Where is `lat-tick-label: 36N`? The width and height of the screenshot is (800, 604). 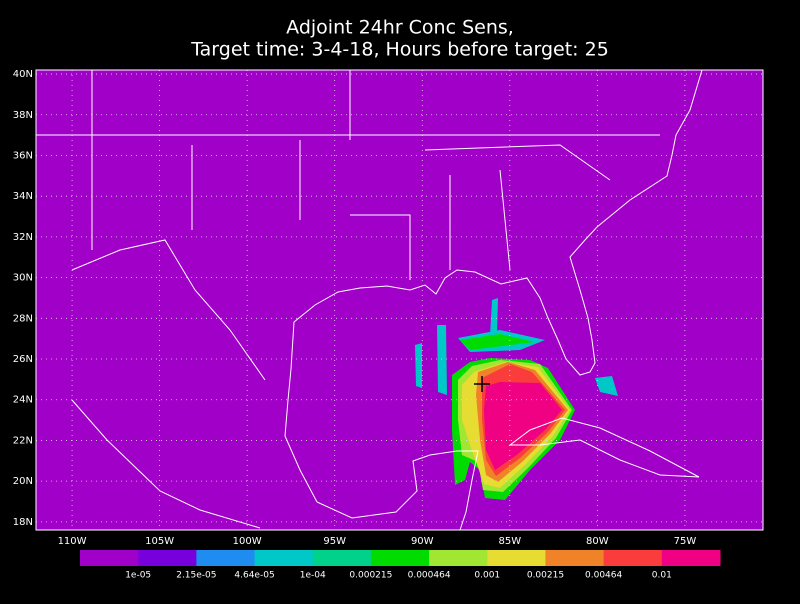
lat-tick-label: 36N is located at coordinates (23, 155).